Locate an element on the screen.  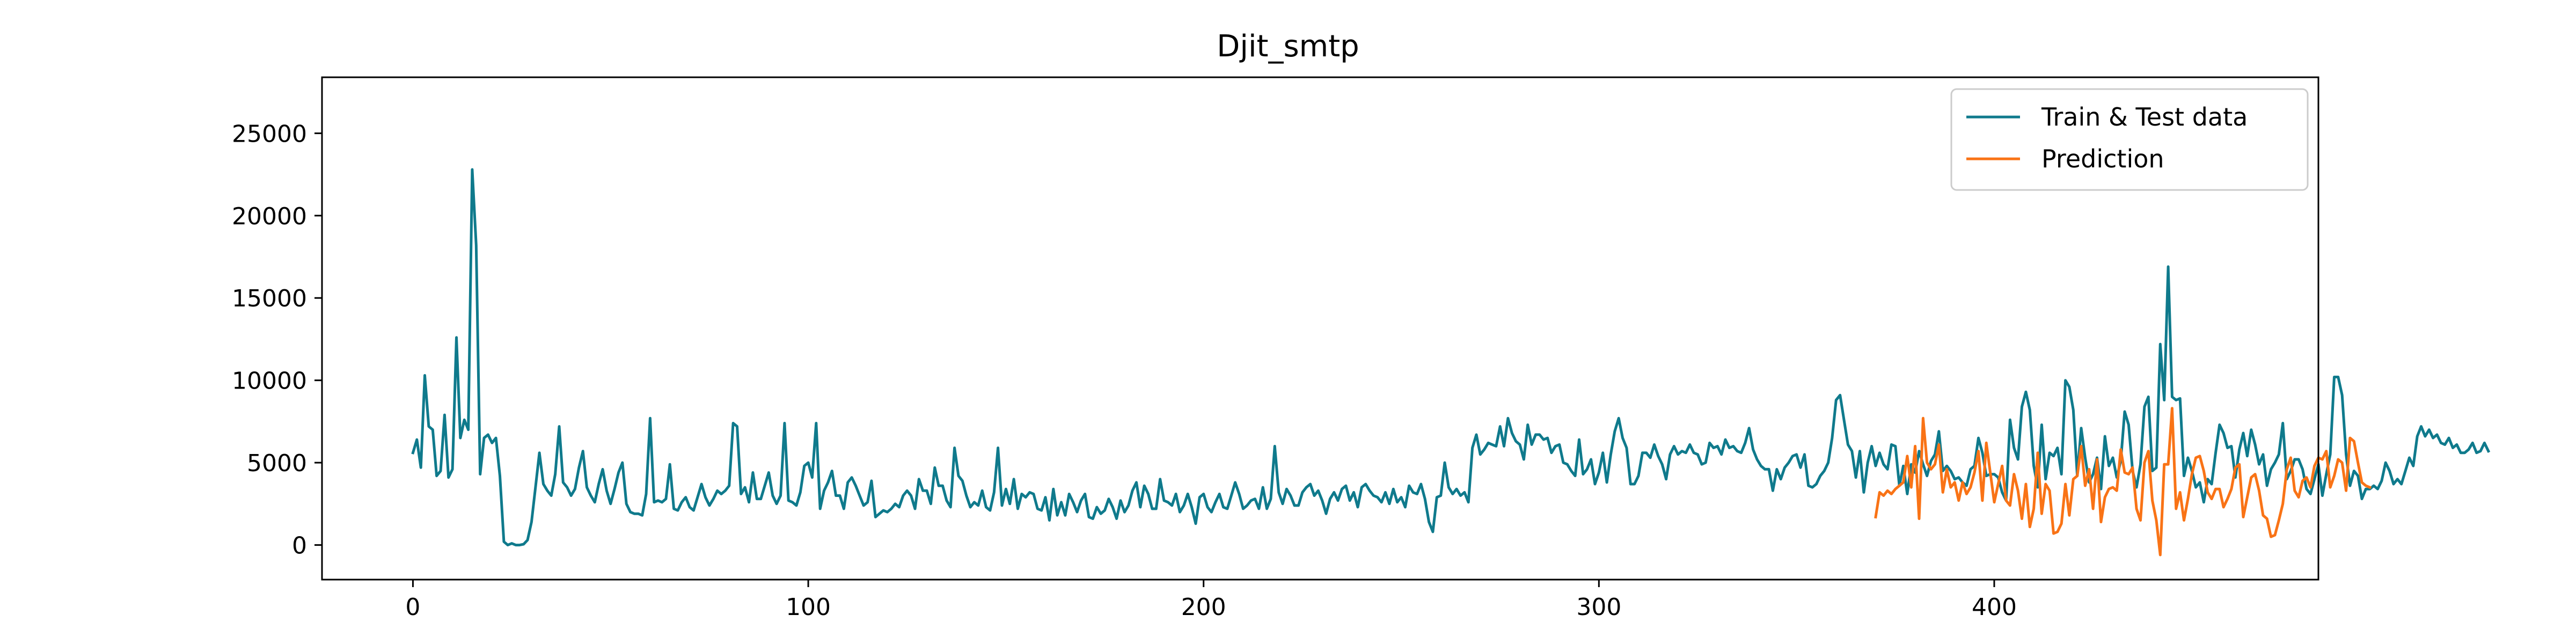
y-tick-label: 0 is located at coordinates (299, 546).